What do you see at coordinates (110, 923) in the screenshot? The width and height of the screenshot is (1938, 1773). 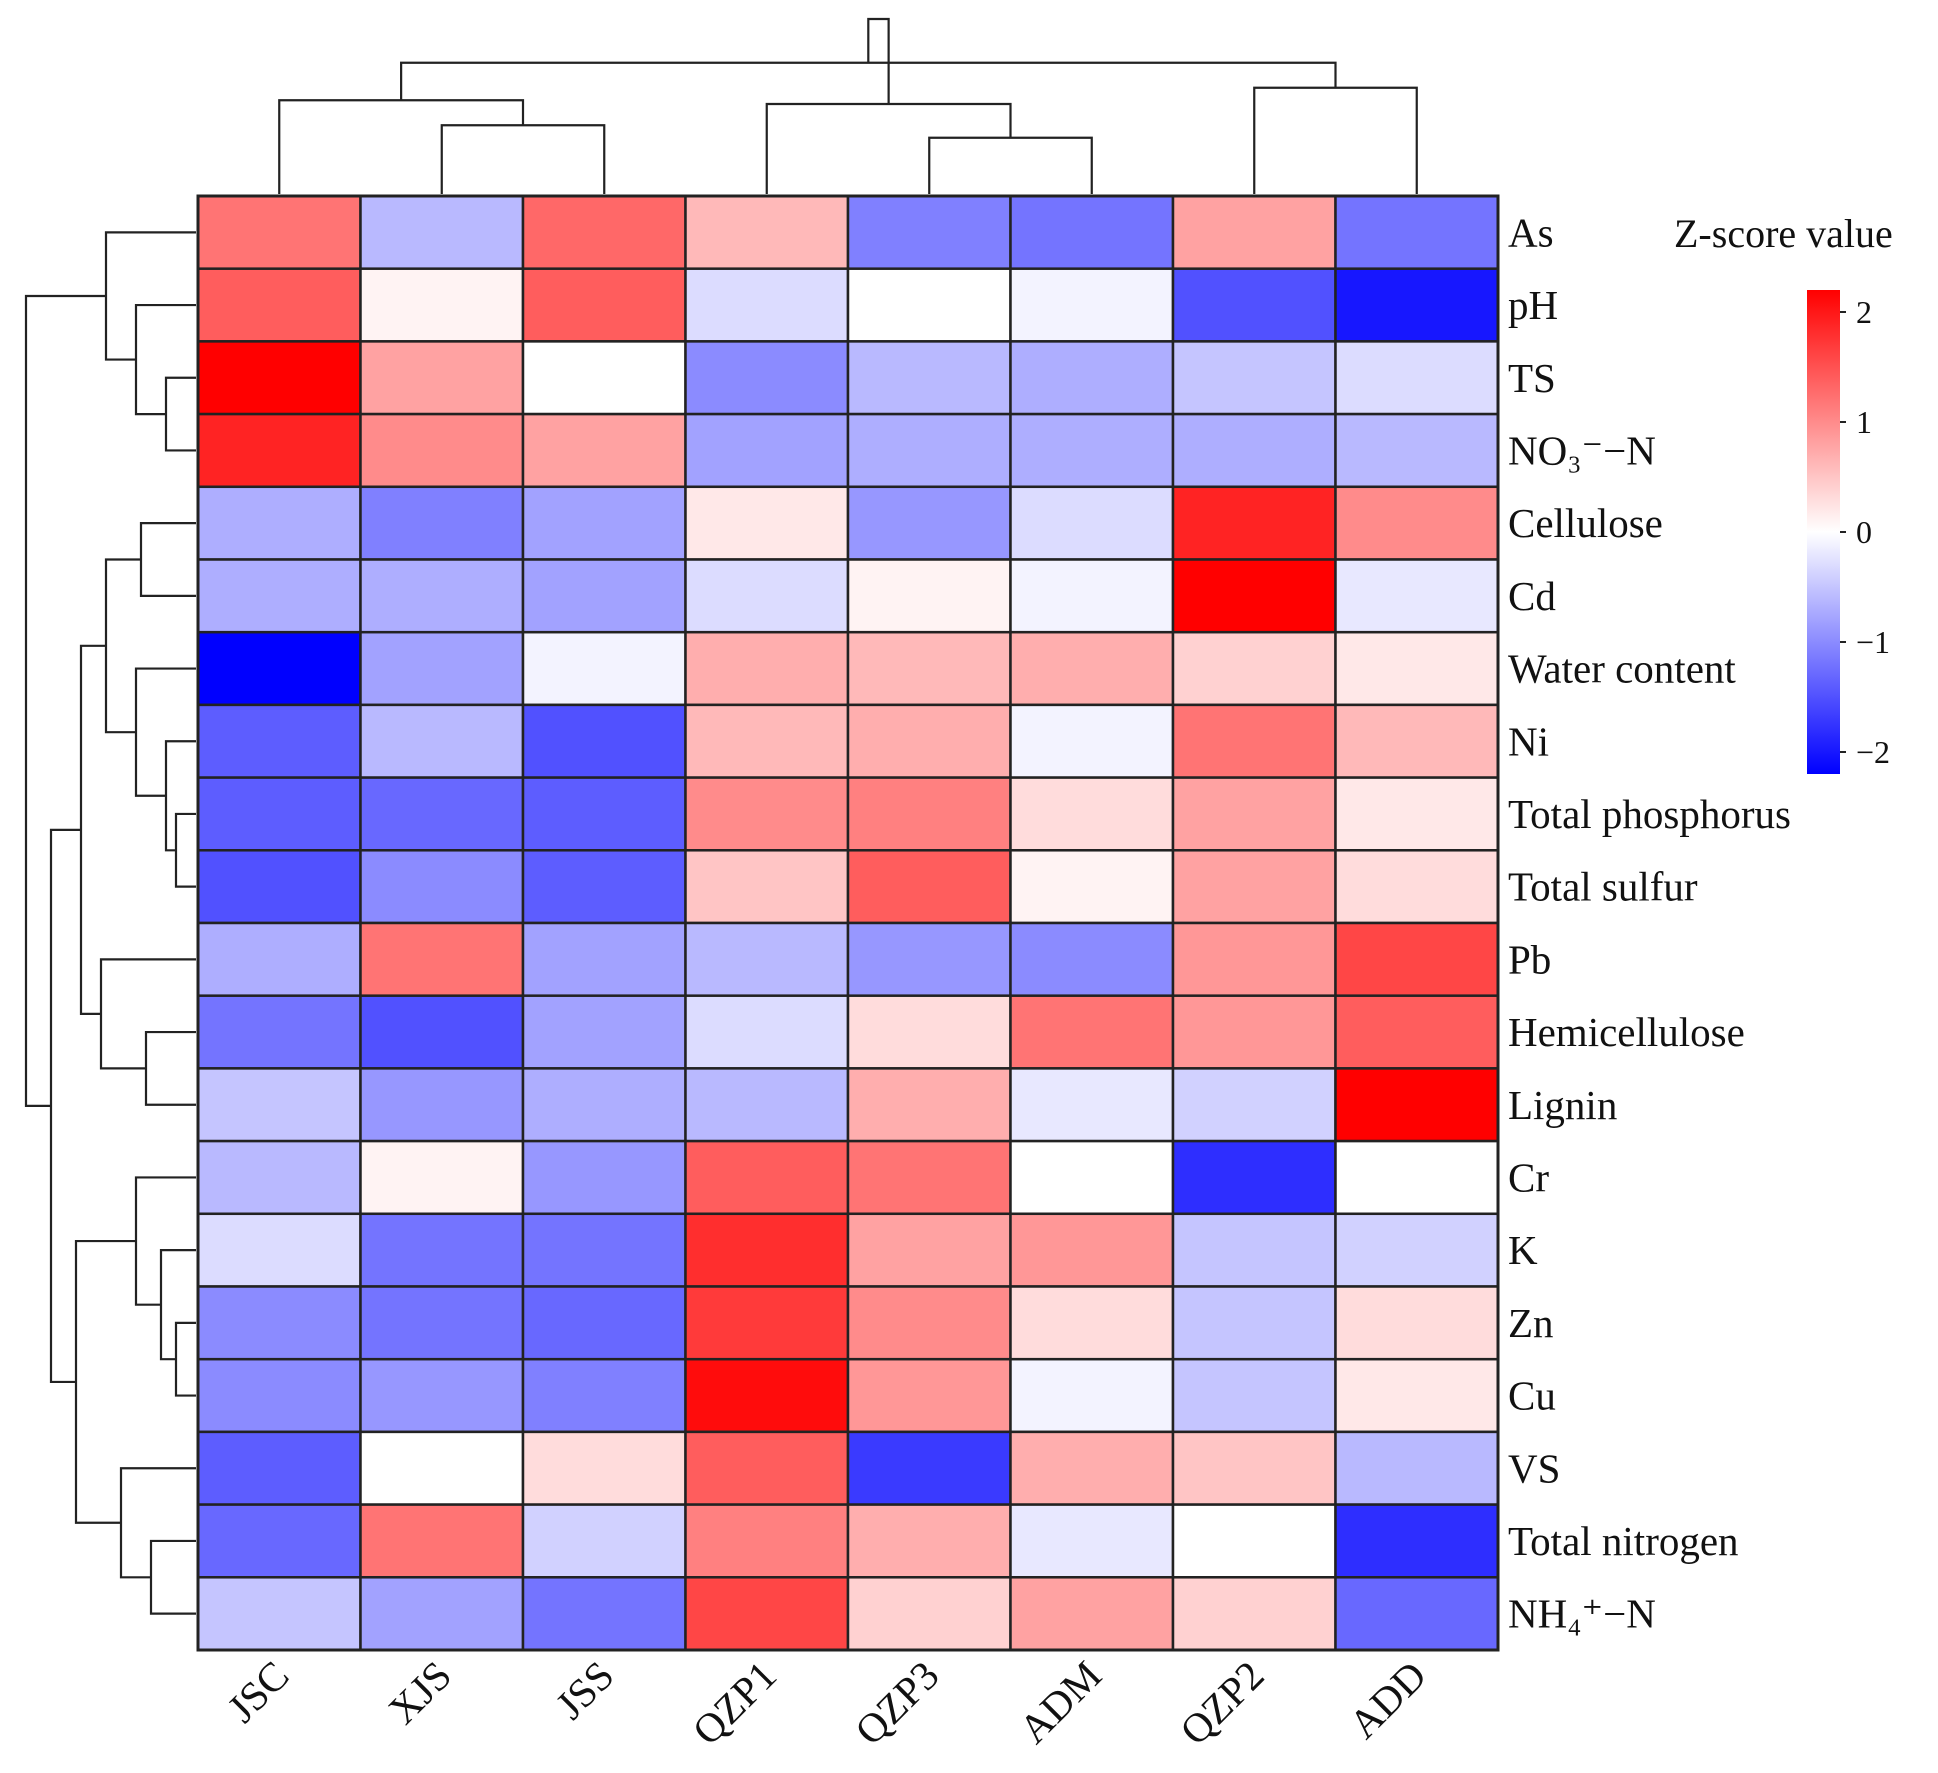 I see `row-dendrogram` at bounding box center [110, 923].